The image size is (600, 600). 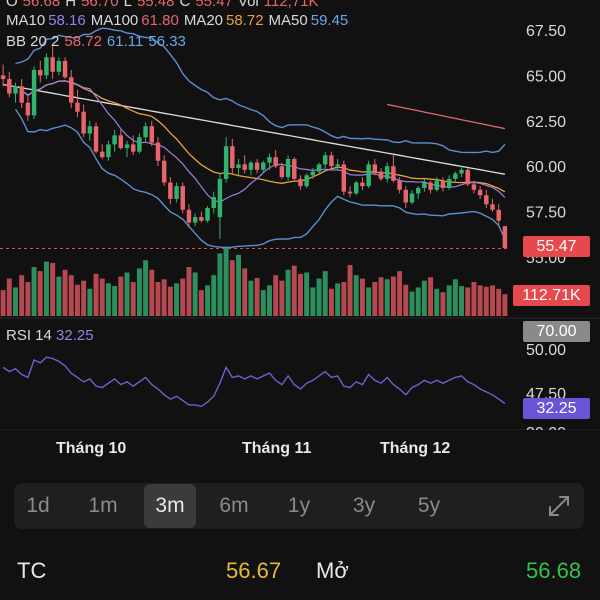 What do you see at coordinates (299, 505) in the screenshot?
I see `range-1y-button: 1y` at bounding box center [299, 505].